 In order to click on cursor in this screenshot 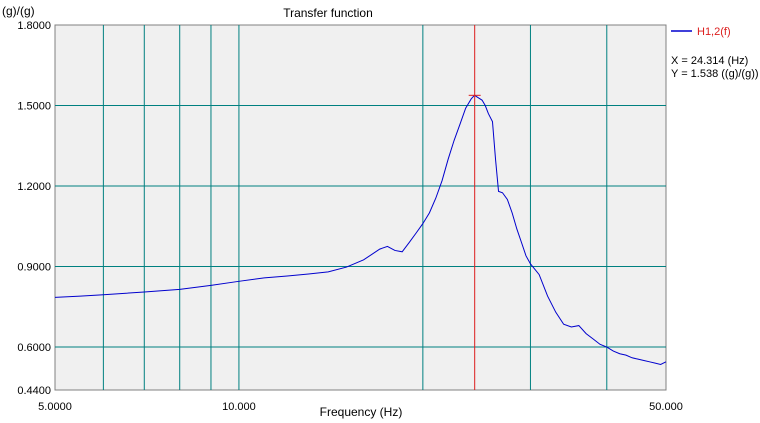, I will do `click(474, 207)`.